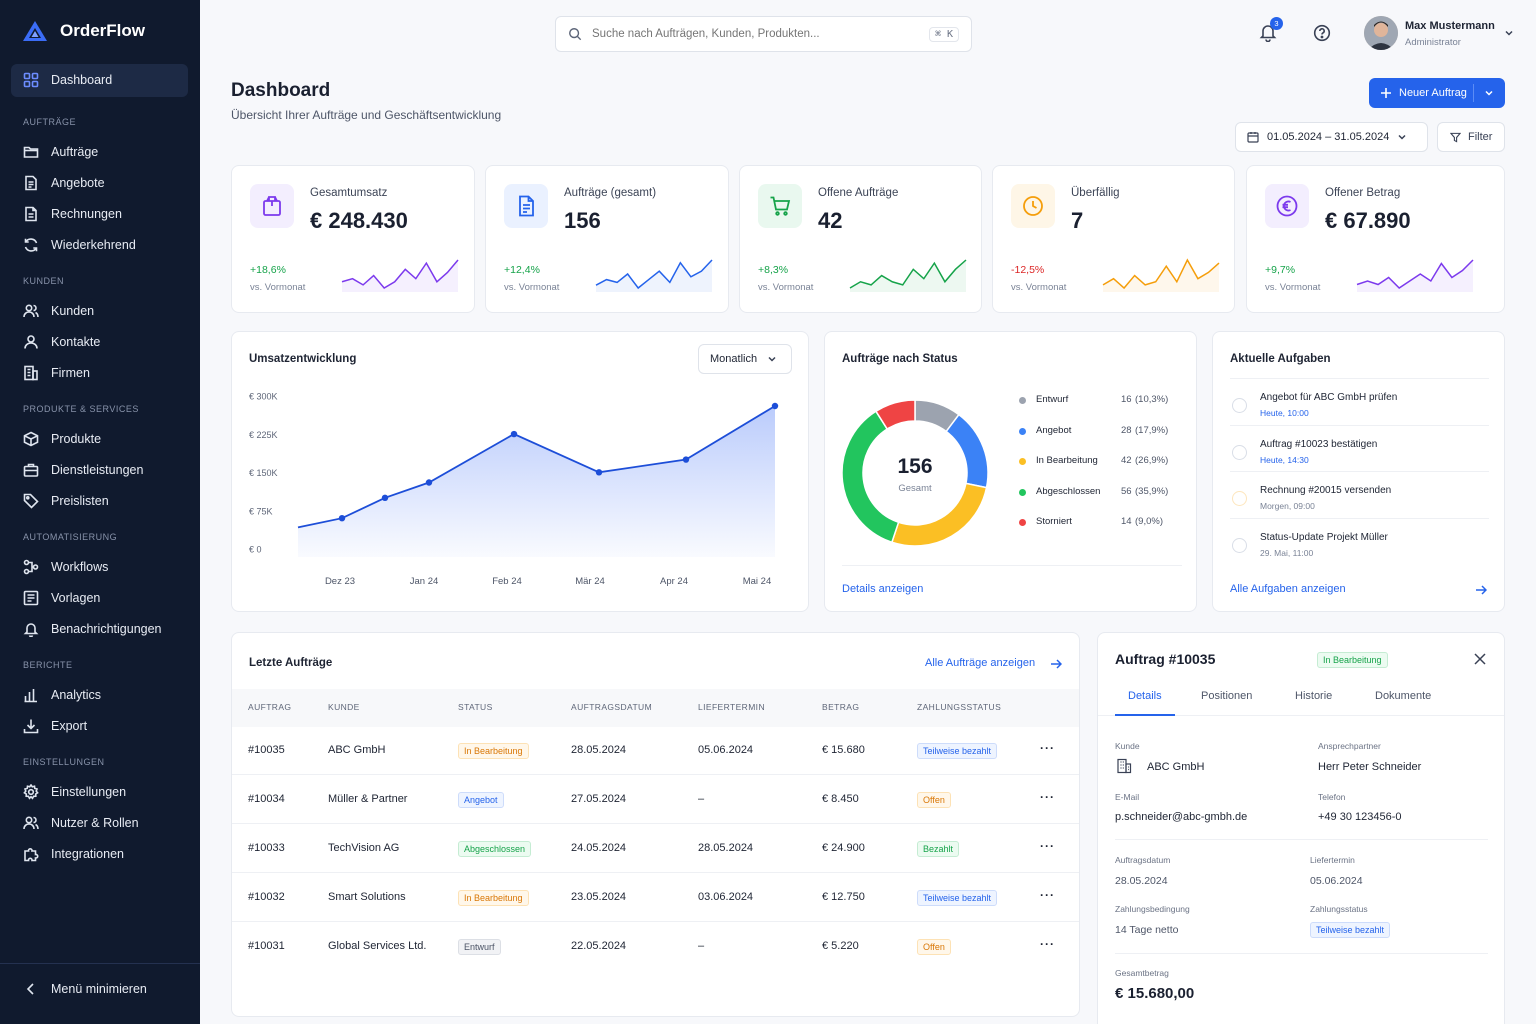 The image size is (1536, 1024). Describe the element at coordinates (895, 415) in the screenshot. I see `donut-segment` at that location.